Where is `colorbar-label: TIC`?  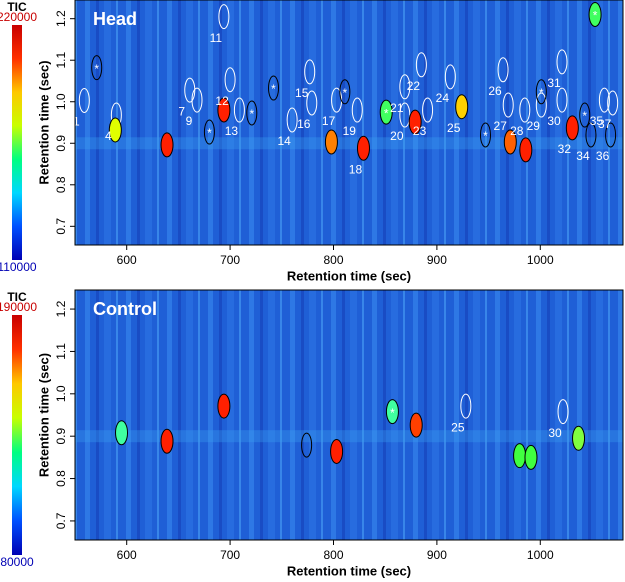 colorbar-label: TIC is located at coordinates (17, 7).